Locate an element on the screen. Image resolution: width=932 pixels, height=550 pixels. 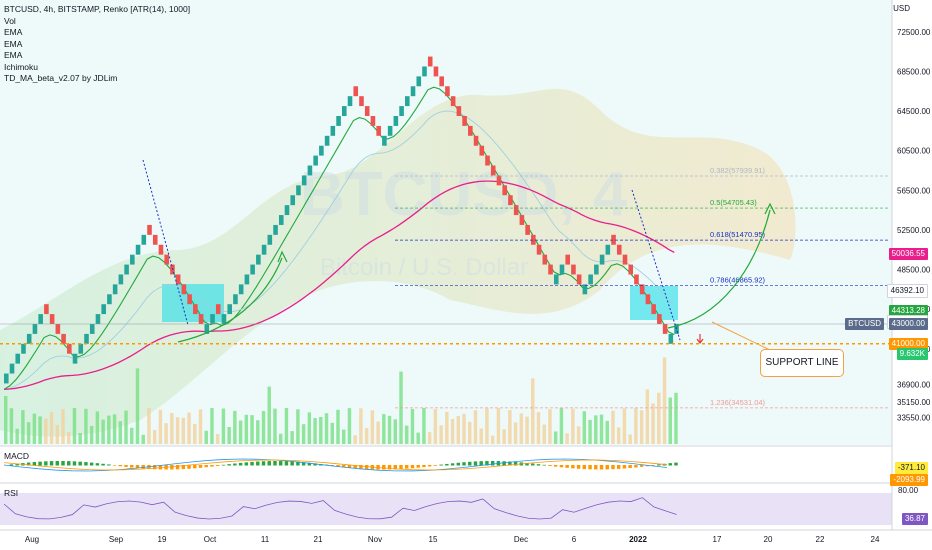
rsi-tick-label: 80.00 is located at coordinates (908, 490).